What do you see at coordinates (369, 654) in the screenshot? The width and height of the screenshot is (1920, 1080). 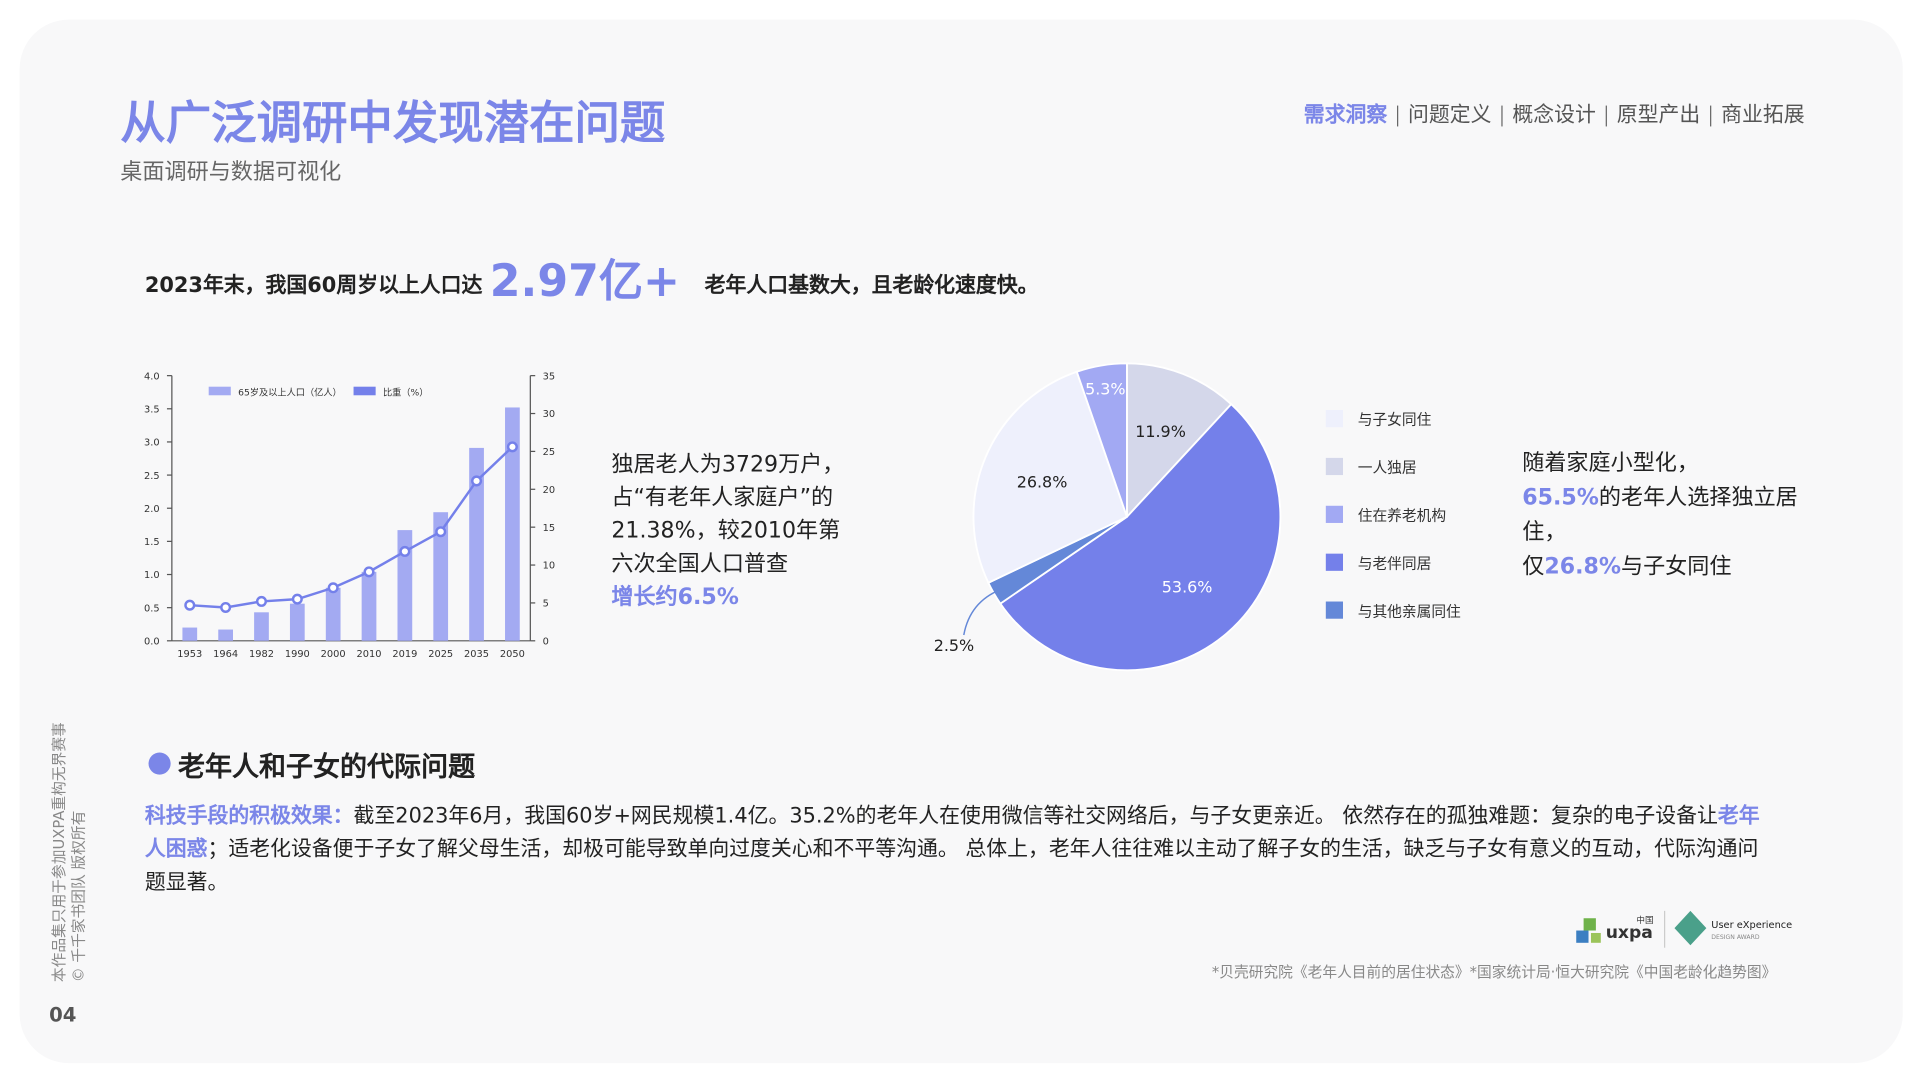 I see `x-tick-label: 2010` at bounding box center [369, 654].